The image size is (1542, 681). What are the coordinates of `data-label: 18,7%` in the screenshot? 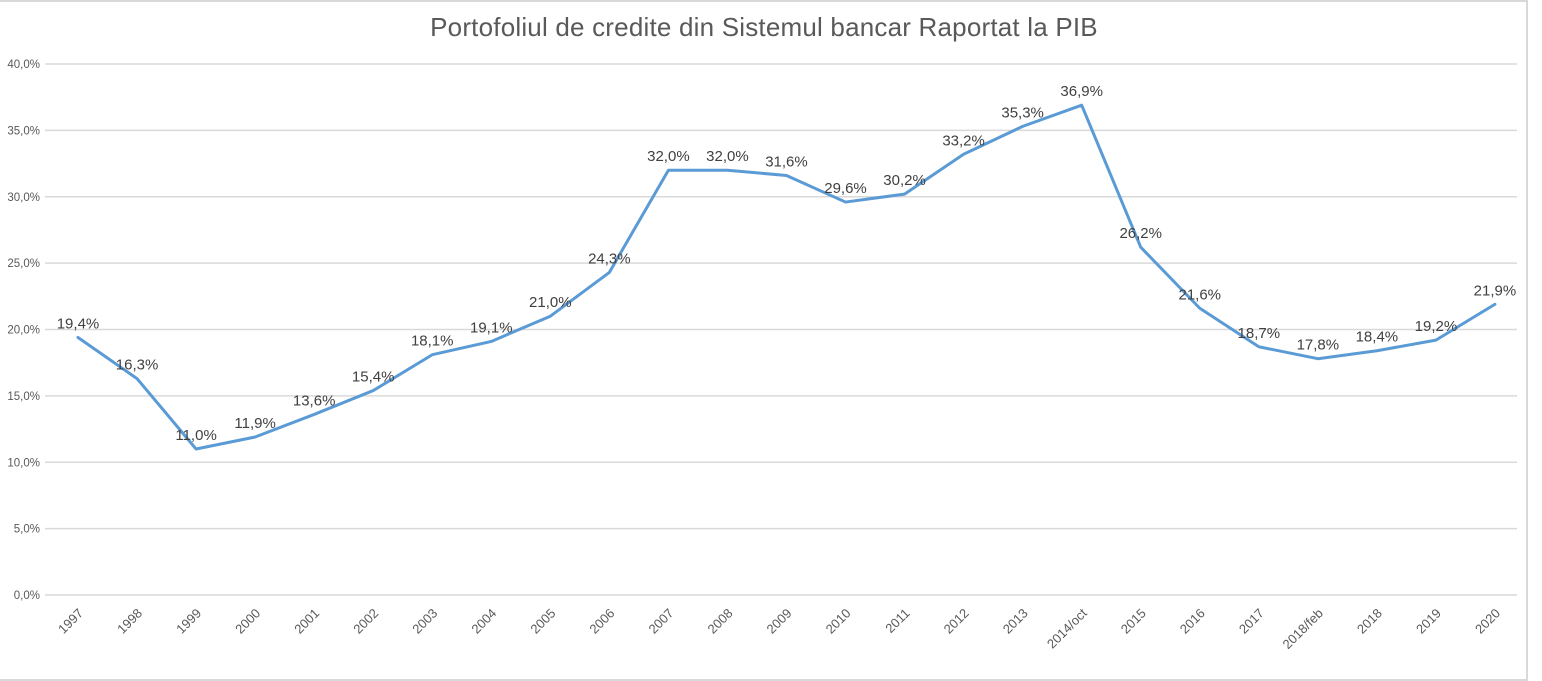 It's located at (1259, 333).